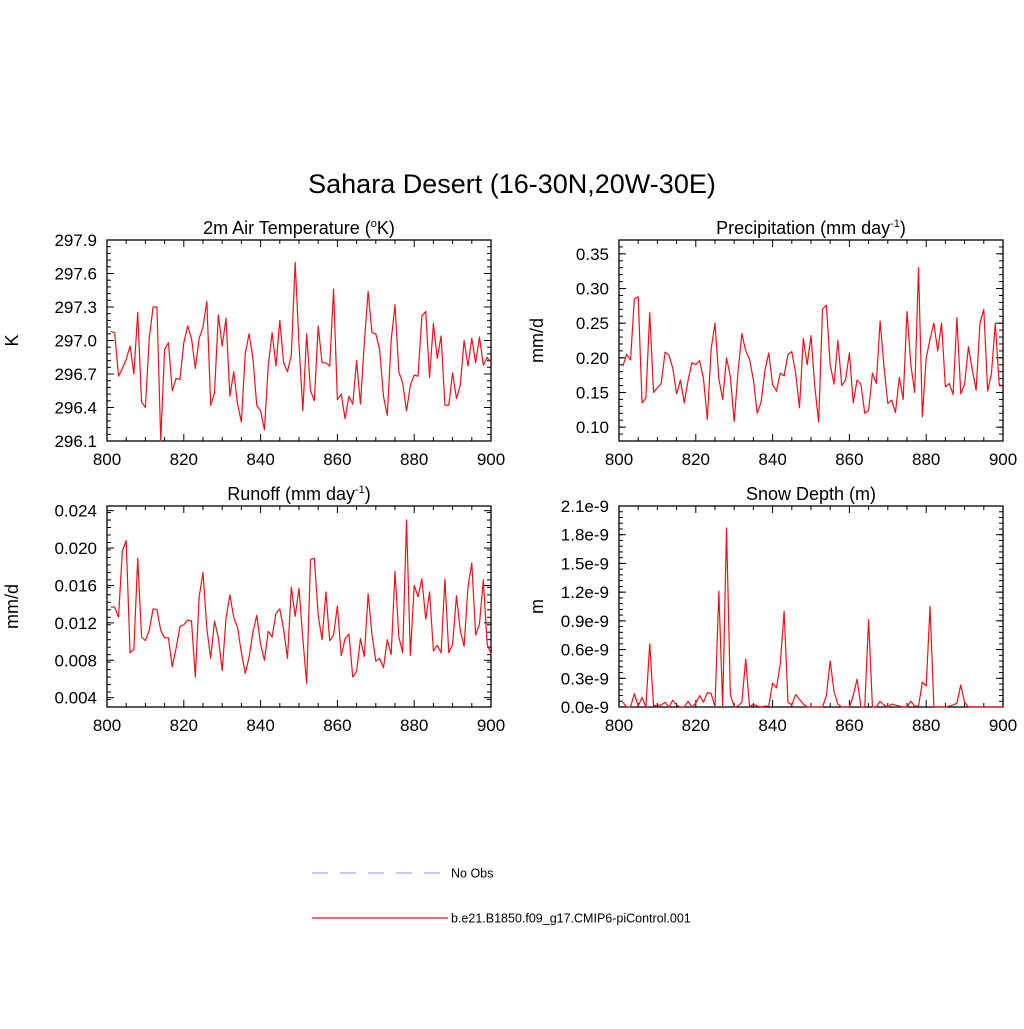  Describe the element at coordinates (585, 535) in the screenshot. I see `y-tick-label: 1.8e-9` at that location.